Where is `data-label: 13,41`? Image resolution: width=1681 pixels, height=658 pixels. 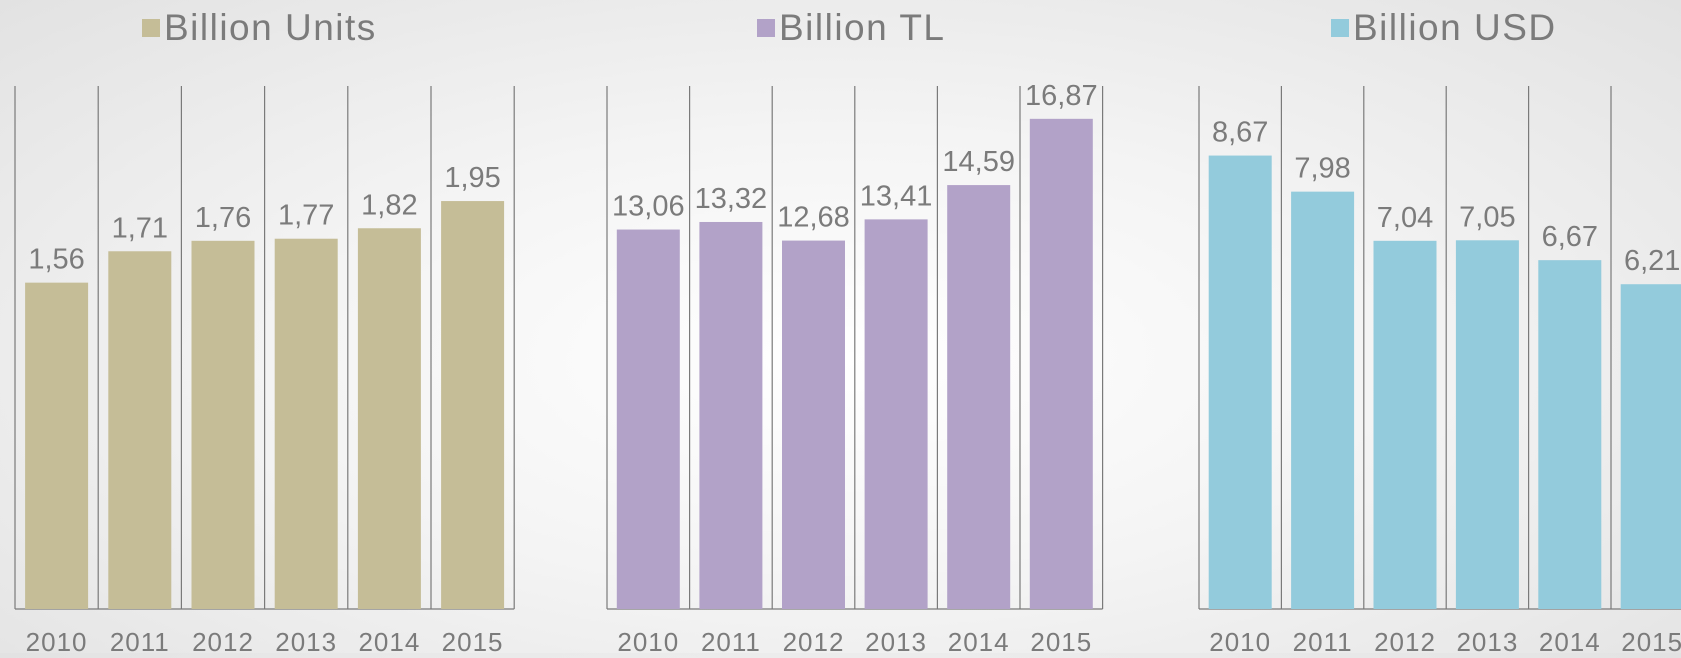
data-label: 13,41 is located at coordinates (896, 196).